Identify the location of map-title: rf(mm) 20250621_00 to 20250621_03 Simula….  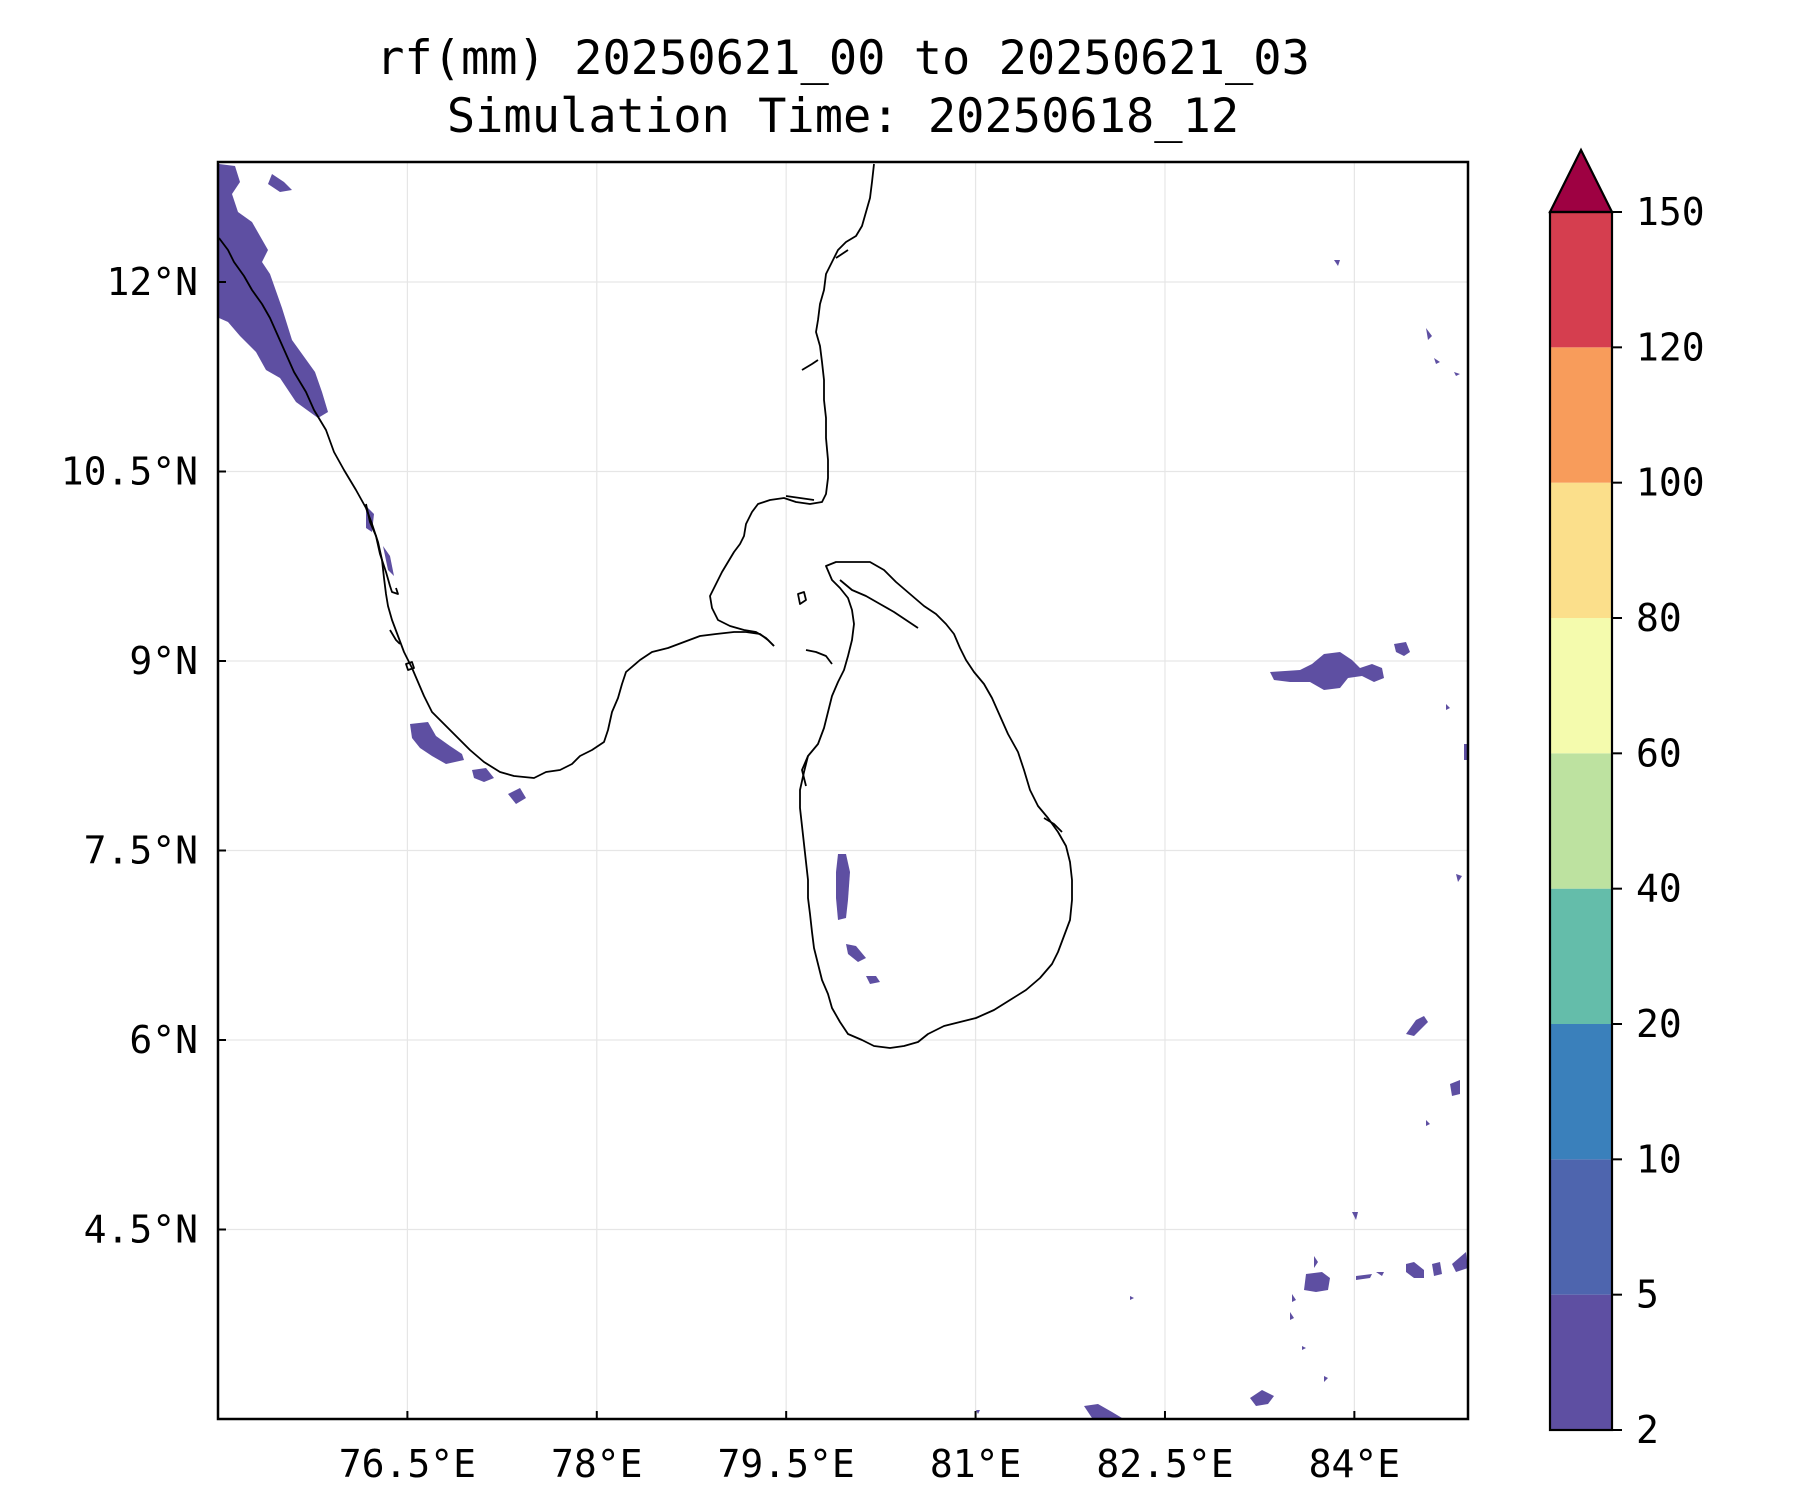
(843, 88).